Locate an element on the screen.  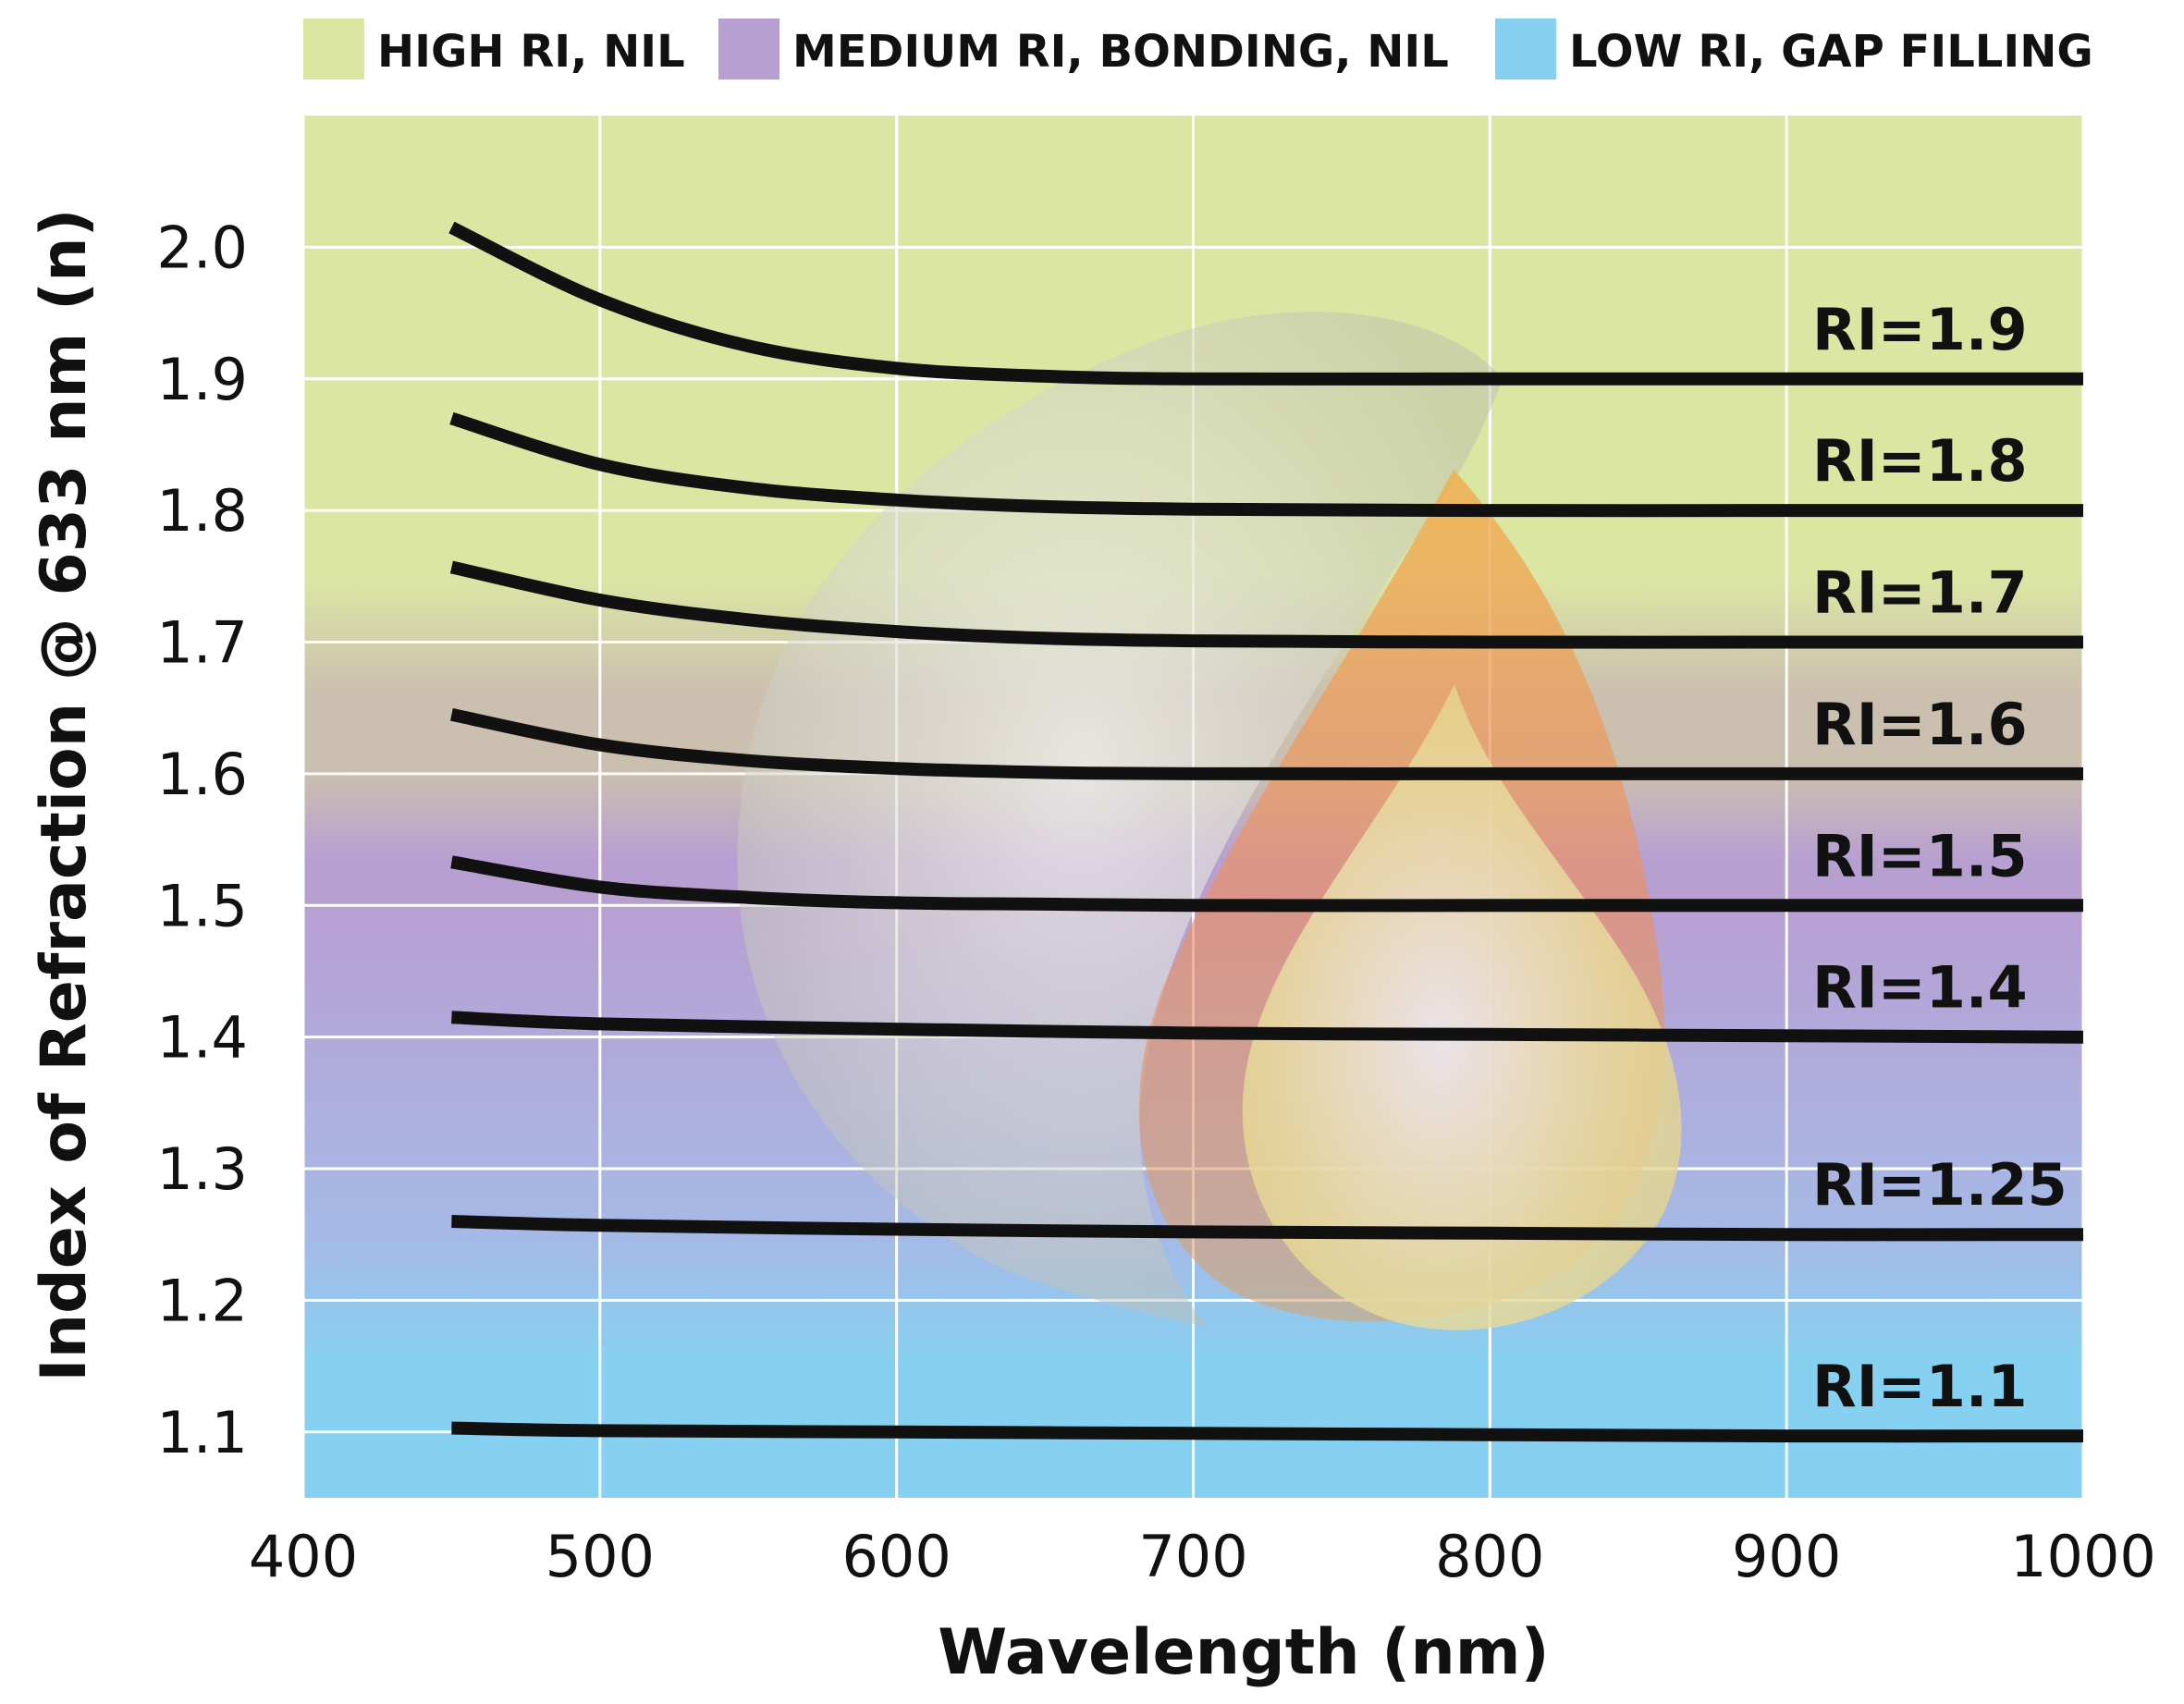
x-axis-title: Wavelength (nm) is located at coordinates (1243, 1653).